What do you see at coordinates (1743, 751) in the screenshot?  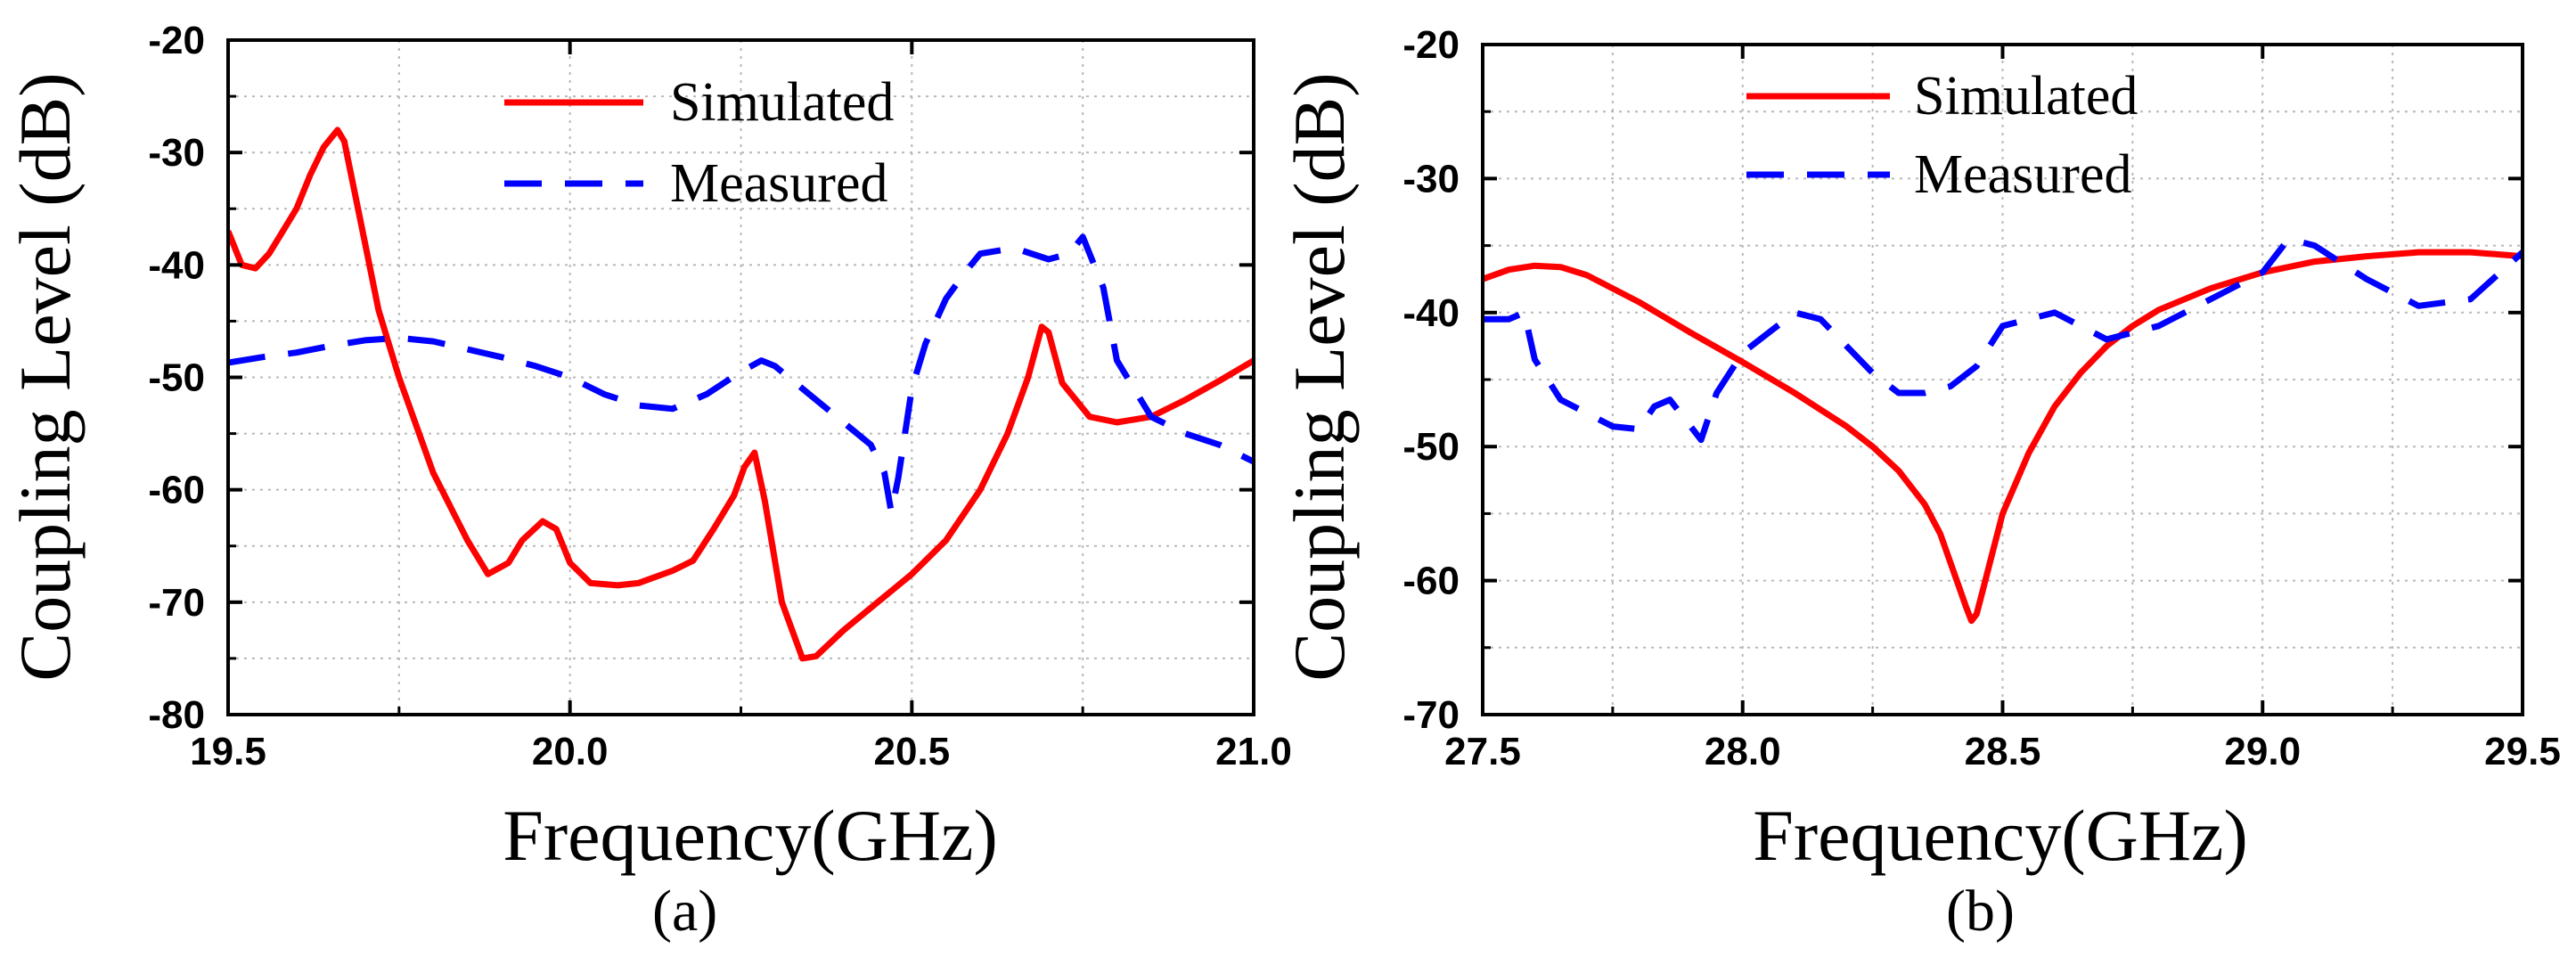 I see `x-tick-label: 28.0` at bounding box center [1743, 751].